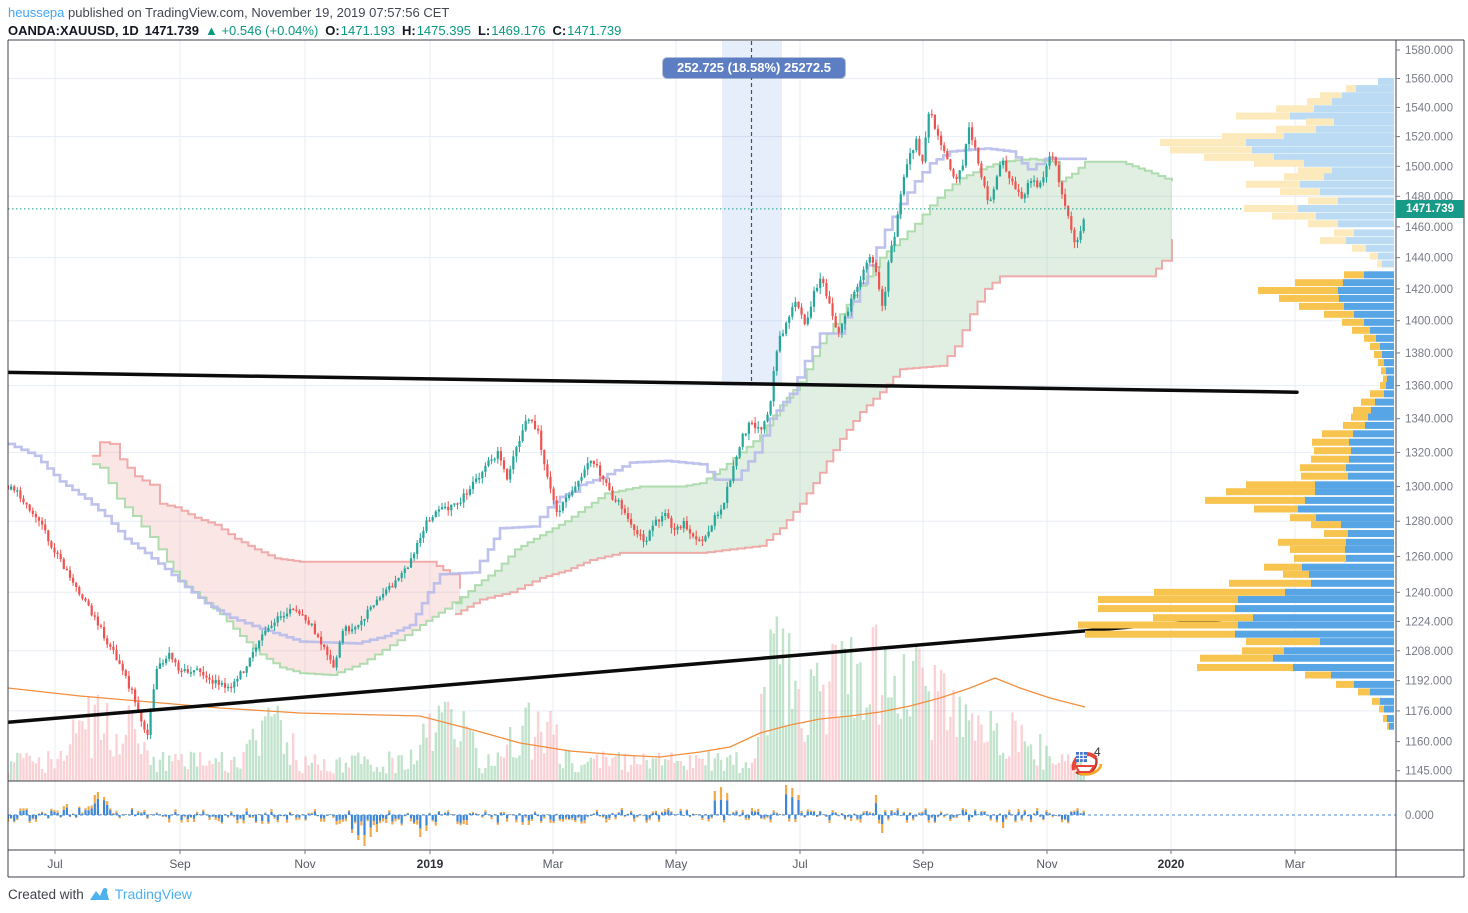 The image size is (1468, 913). I want to click on open-label: O:, so click(332, 30).